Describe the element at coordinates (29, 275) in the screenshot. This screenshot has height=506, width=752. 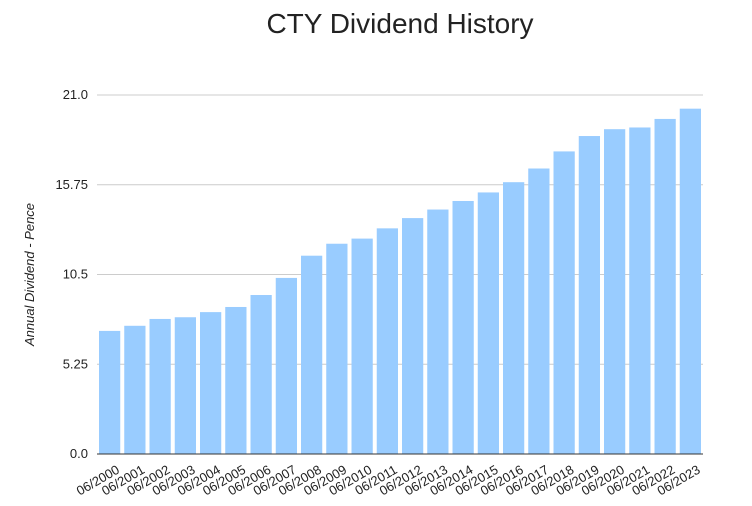
I see `y-axis-label: Annual Dividend - Pence` at that location.